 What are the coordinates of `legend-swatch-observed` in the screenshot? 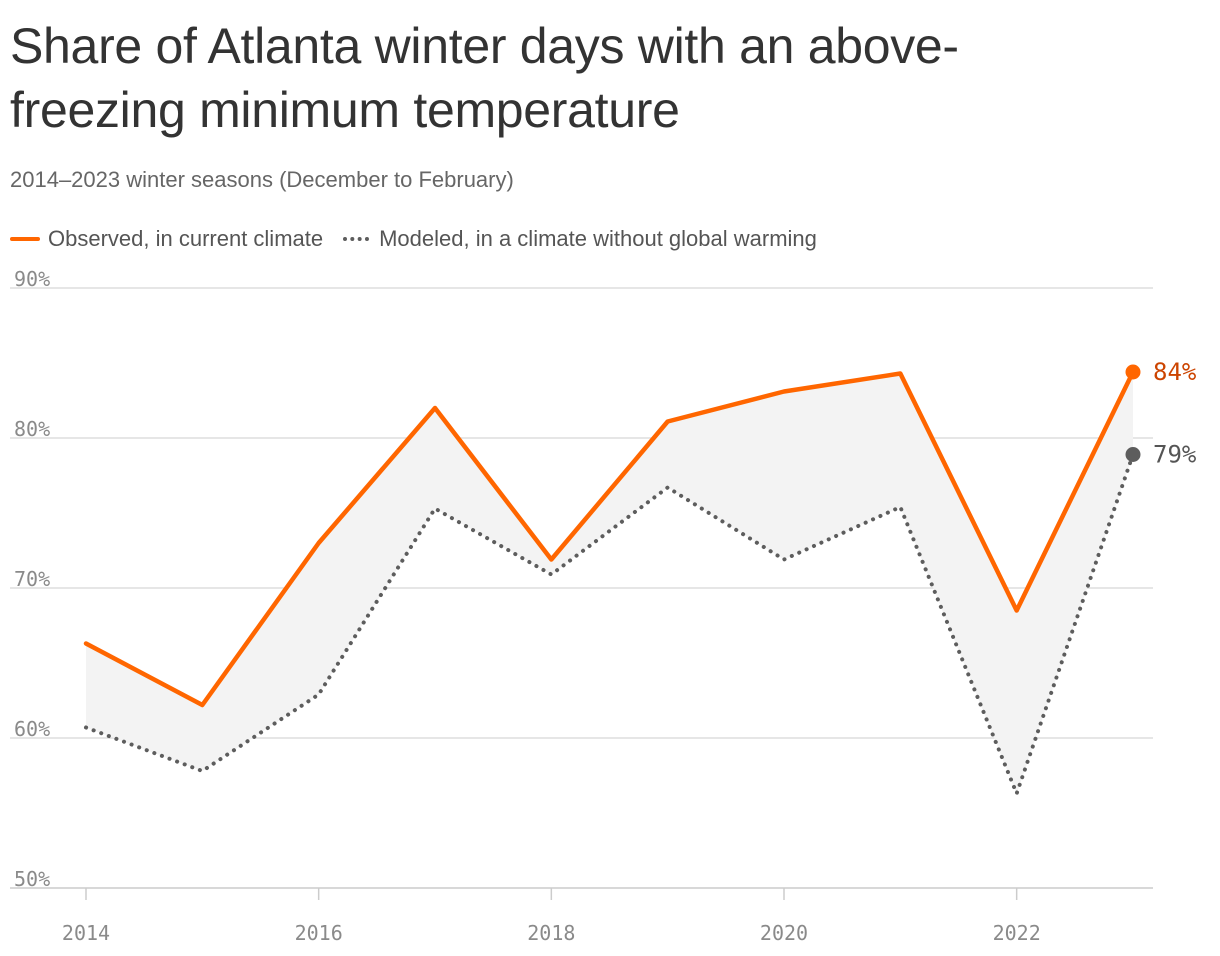 It's located at (25, 239).